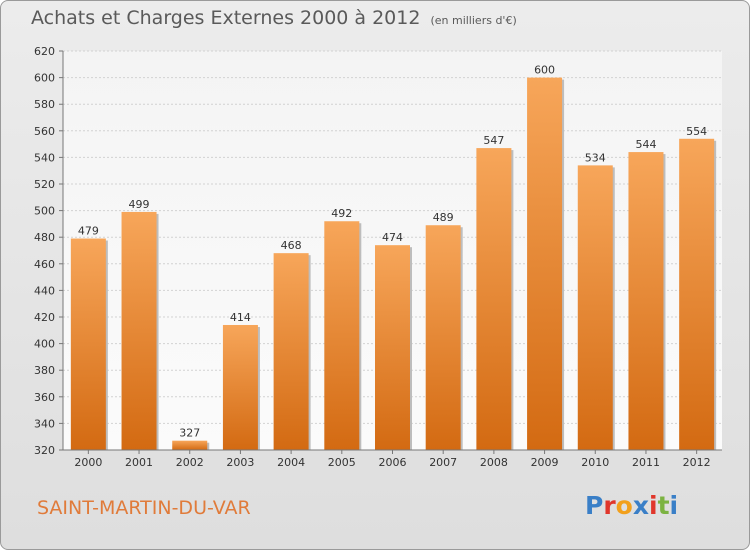 Image resolution: width=750 pixels, height=550 pixels. I want to click on bar-2003, so click(240, 387).